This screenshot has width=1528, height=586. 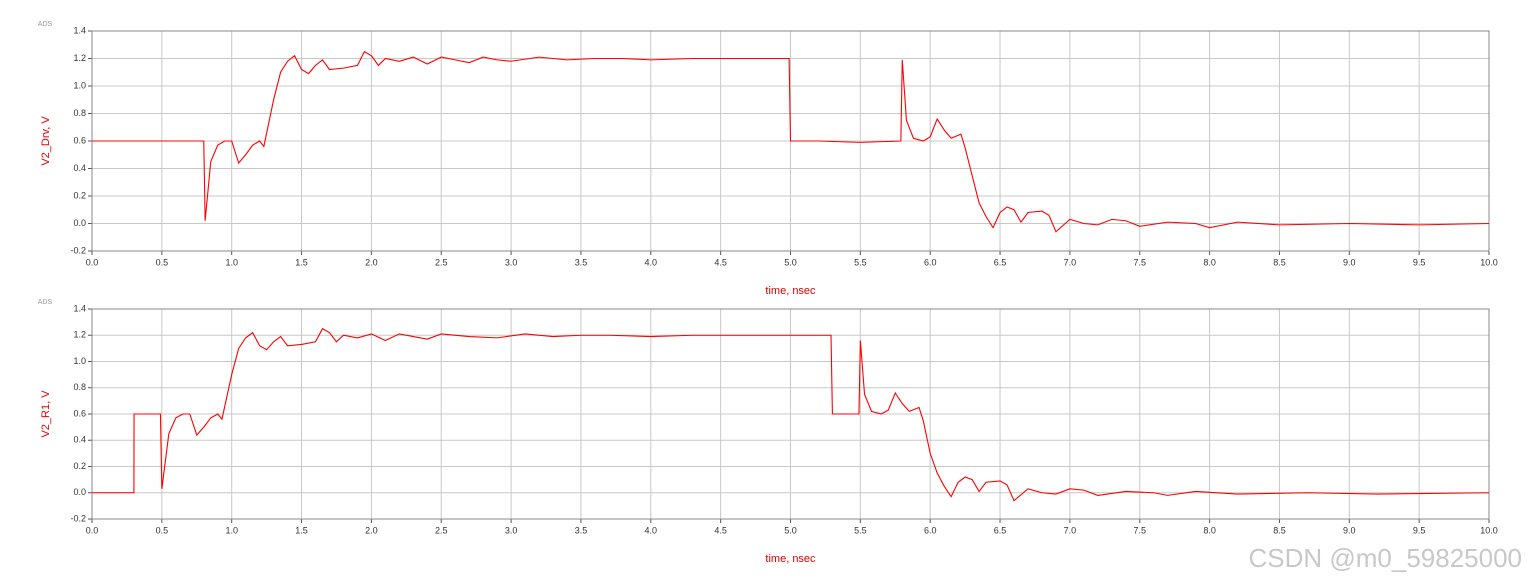 I want to click on watermark: CSDN @m0_59825000, so click(x=1385, y=558).